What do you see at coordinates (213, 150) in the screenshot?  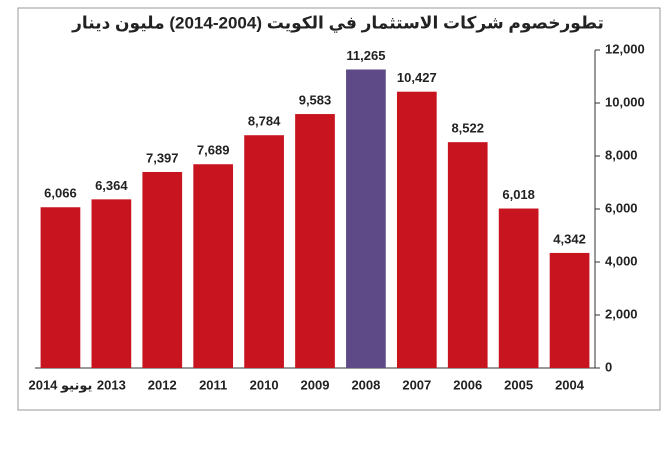 I see `data-label: 7,689` at bounding box center [213, 150].